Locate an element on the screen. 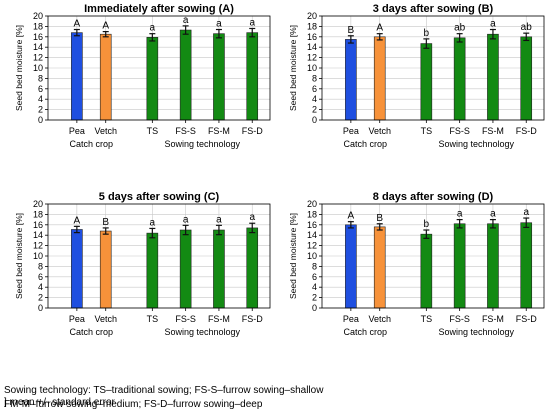  y-tick-label: 6 is located at coordinates (40, 89).